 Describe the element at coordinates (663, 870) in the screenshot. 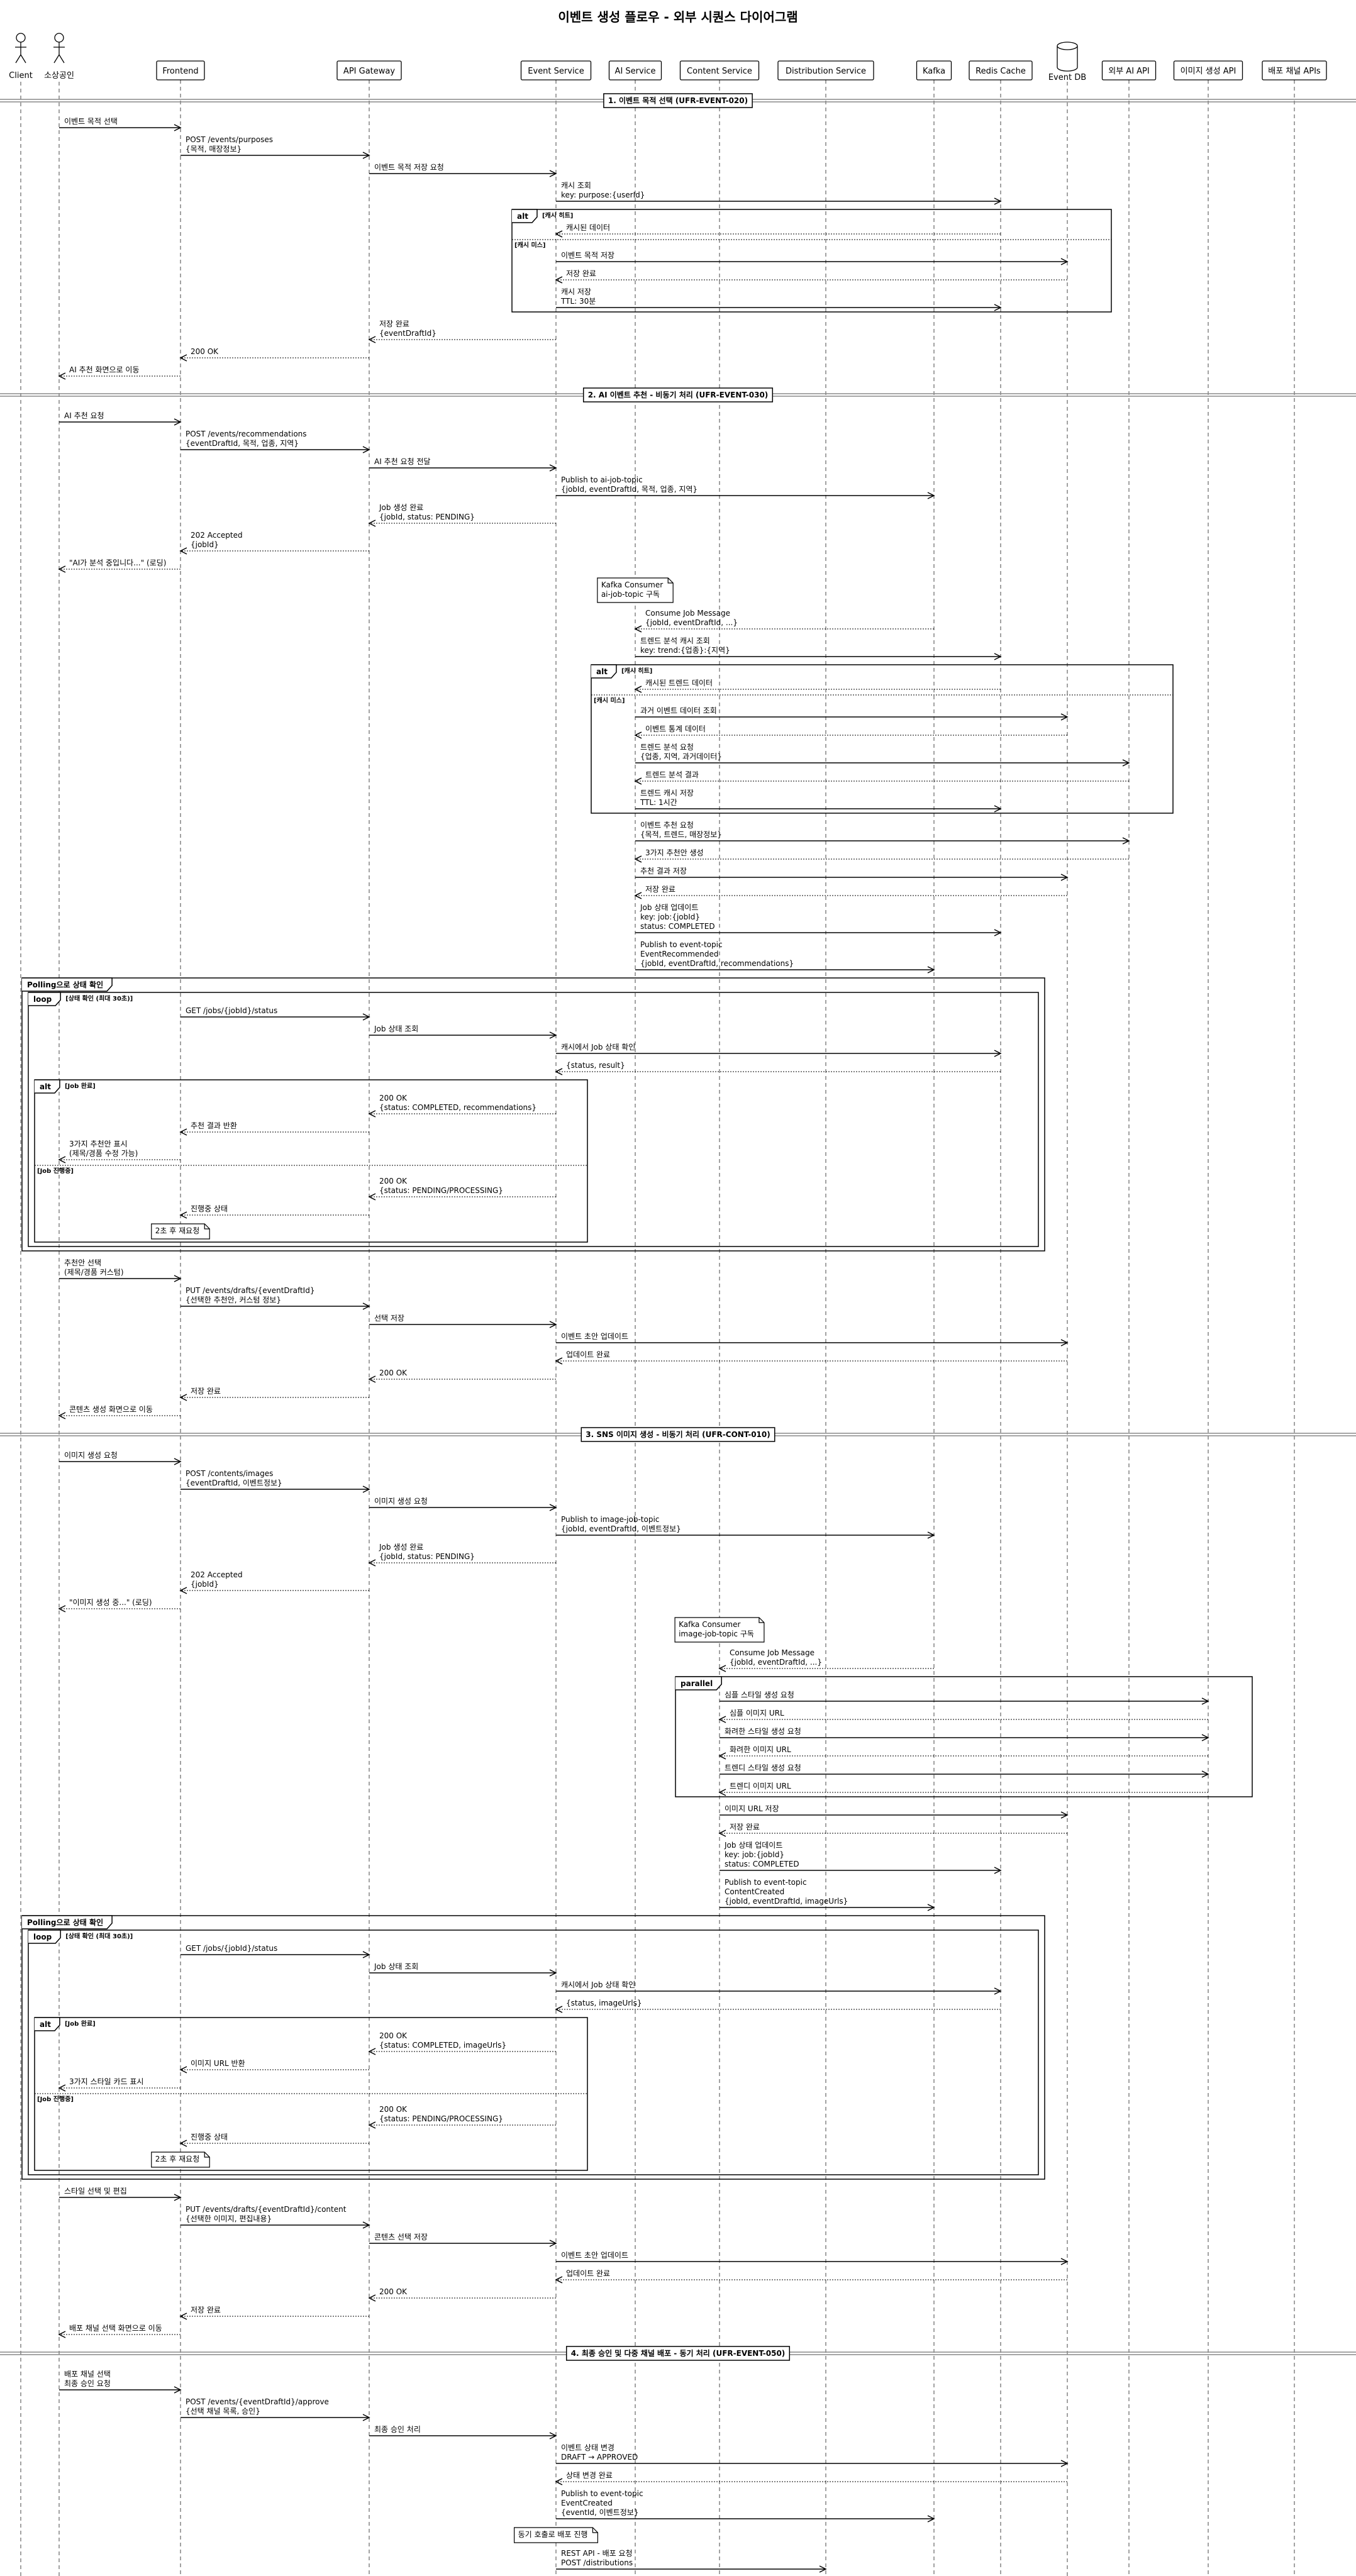

I see `message-label: 추천 결과 저장` at that location.